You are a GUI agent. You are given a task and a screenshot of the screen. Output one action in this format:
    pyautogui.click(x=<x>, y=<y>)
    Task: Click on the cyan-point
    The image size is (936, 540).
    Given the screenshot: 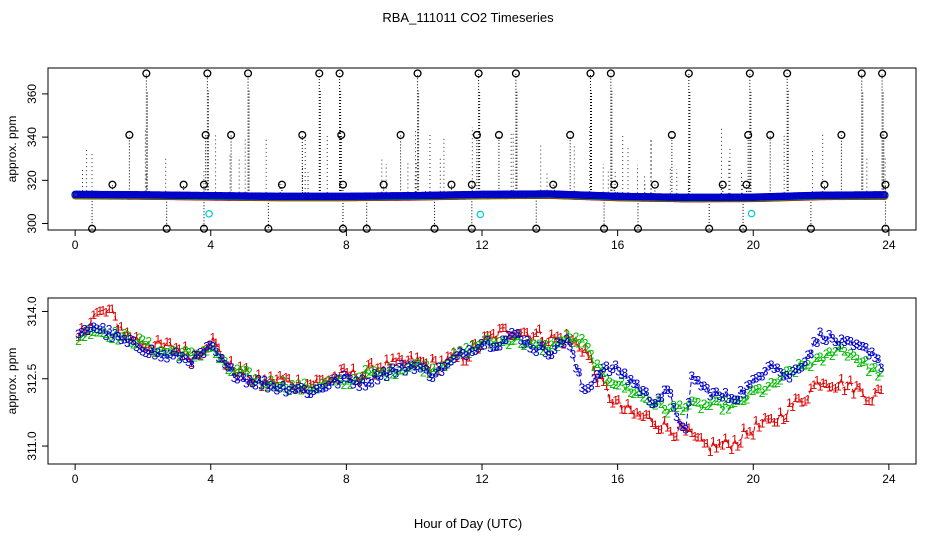 What is the action you would take?
    pyautogui.click(x=751, y=213)
    